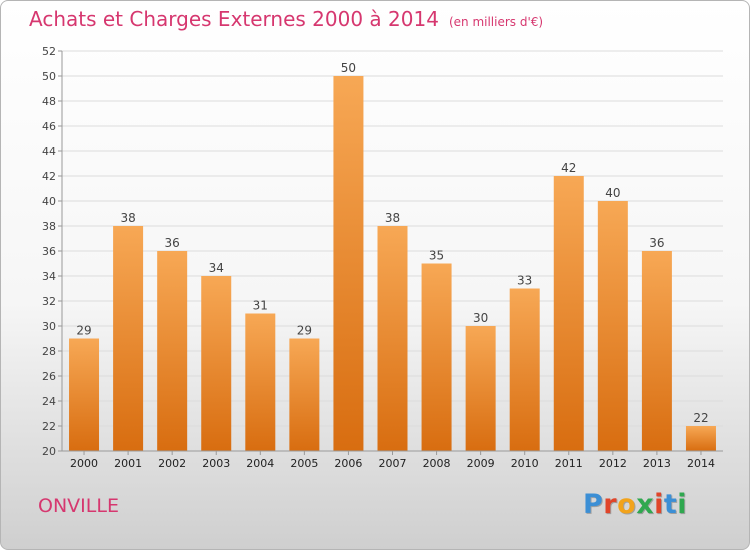  Describe the element at coordinates (593, 504) in the screenshot. I see `logo-letter: P` at that location.